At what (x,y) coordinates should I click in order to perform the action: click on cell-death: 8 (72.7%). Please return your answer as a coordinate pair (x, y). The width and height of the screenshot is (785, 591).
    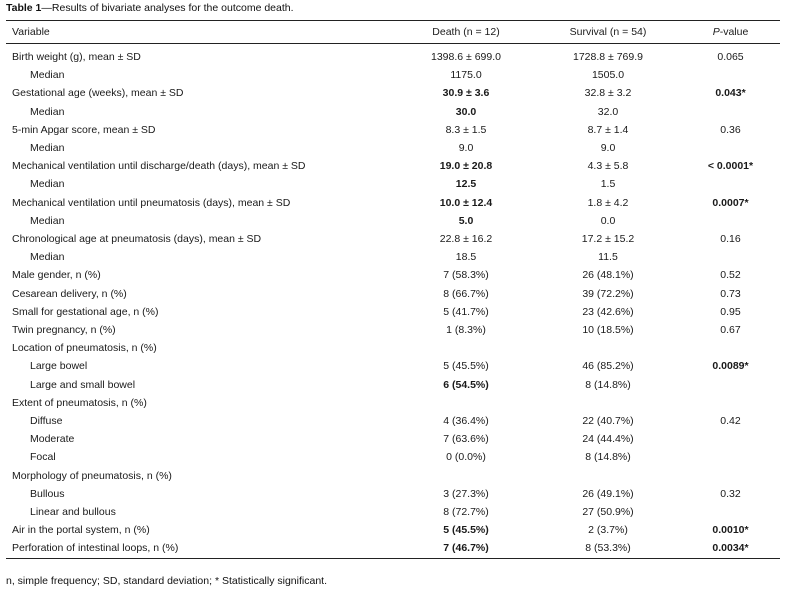
    Looking at the image, I should click on (466, 512).